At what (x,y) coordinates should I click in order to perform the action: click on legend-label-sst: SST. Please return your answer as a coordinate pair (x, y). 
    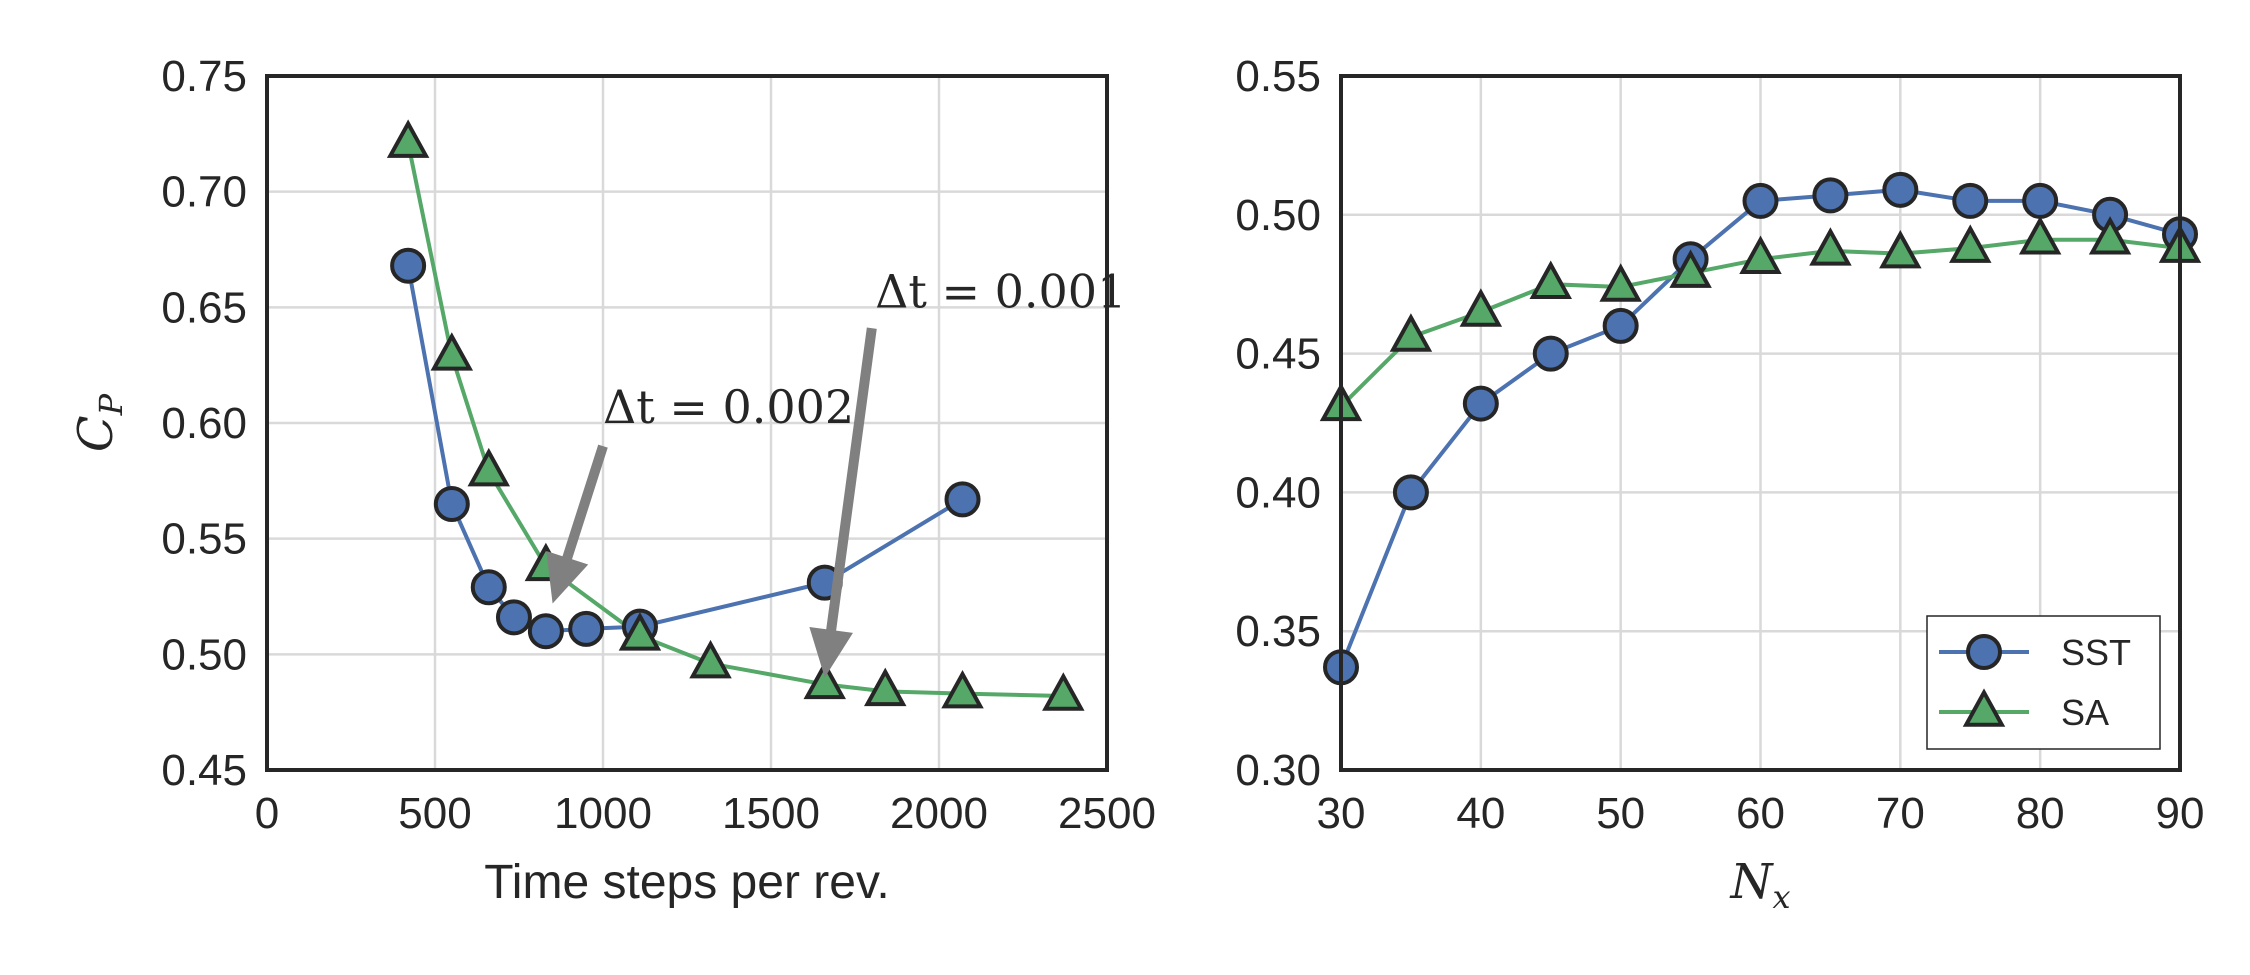
    Looking at the image, I should click on (2096, 652).